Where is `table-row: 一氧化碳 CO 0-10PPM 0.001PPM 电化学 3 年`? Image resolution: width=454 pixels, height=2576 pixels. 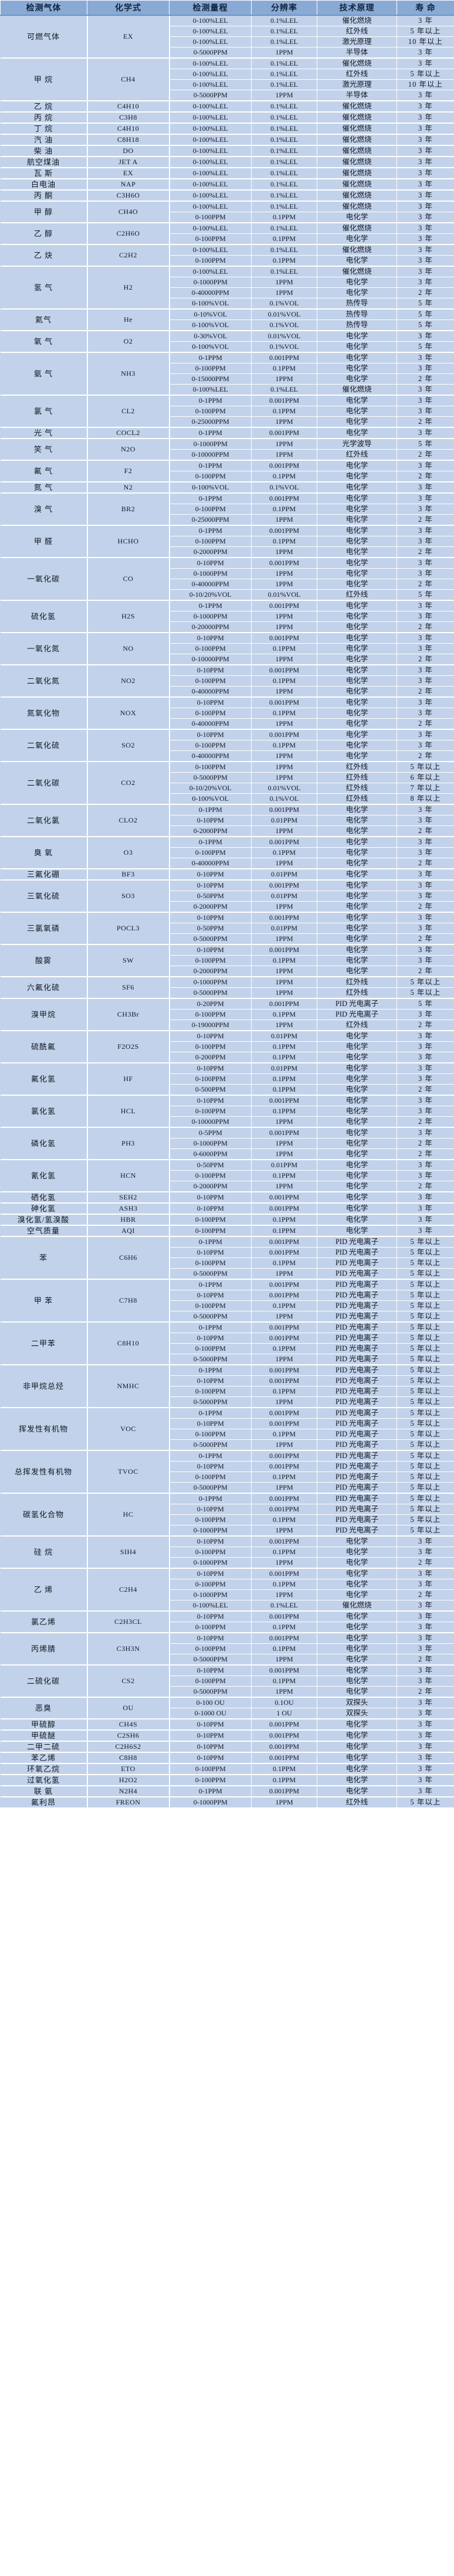
table-row: 一氧化碳 CO 0-10PPM 0.001PPM 电化学 3 年 is located at coordinates (227, 579).